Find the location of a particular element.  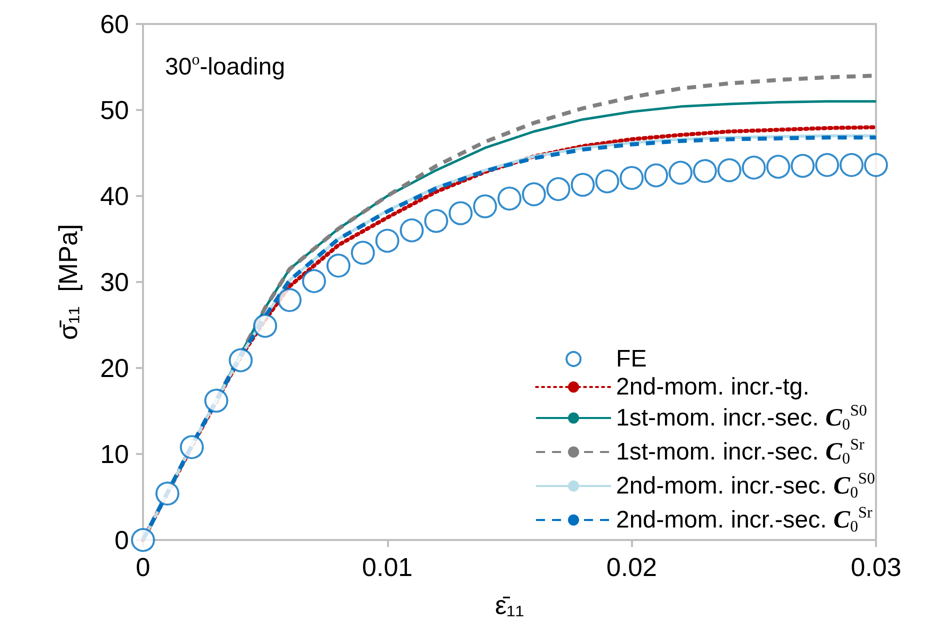

x-tick-label: 0 is located at coordinates (143, 567).